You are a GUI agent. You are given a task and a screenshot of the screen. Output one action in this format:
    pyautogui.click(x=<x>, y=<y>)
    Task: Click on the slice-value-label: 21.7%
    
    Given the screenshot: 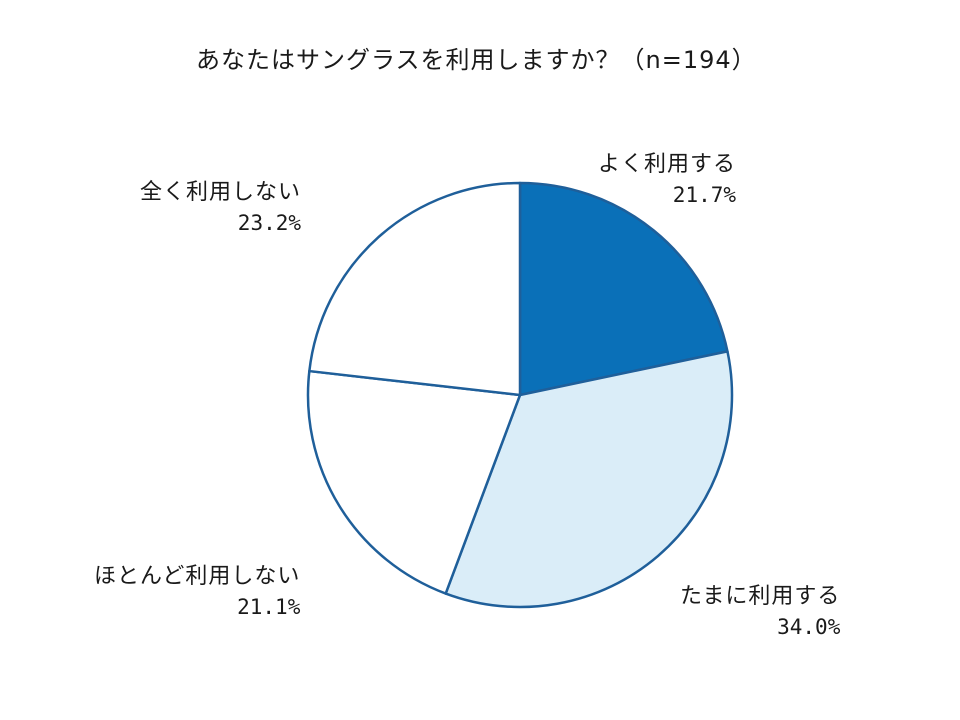 What is the action you would take?
    pyautogui.click(x=704, y=195)
    